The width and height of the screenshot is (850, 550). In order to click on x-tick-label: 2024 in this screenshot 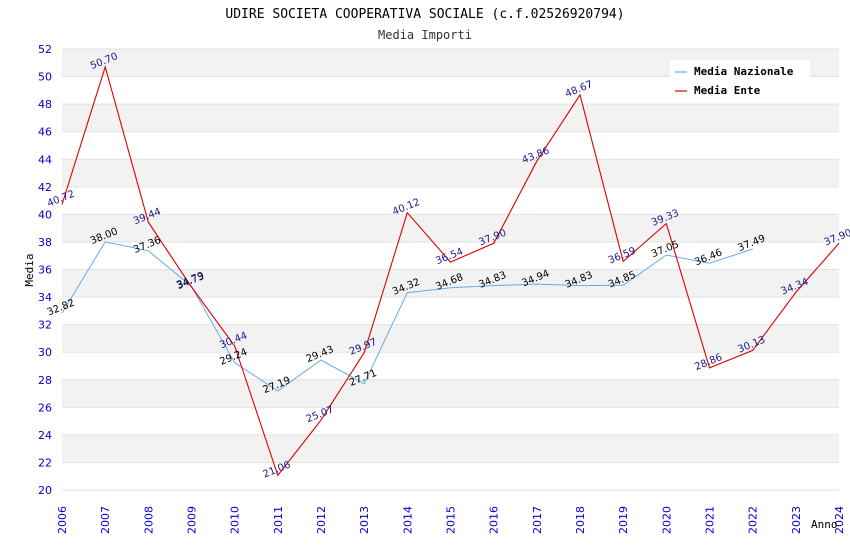, I will do `click(839, 520)`.